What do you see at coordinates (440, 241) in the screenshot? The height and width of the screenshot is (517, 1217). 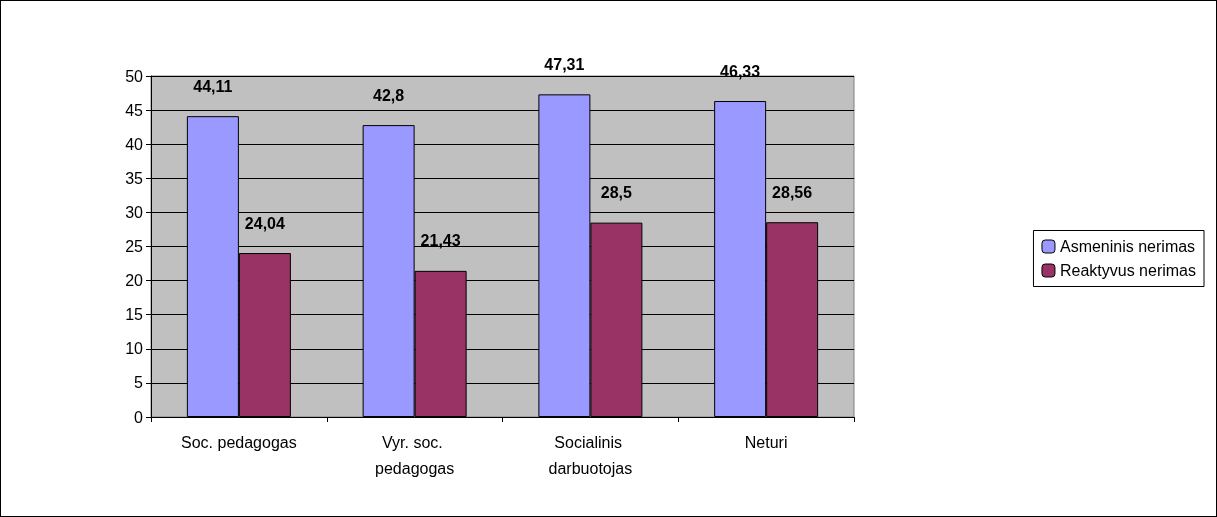 I see `data-label: 21,43` at bounding box center [440, 241].